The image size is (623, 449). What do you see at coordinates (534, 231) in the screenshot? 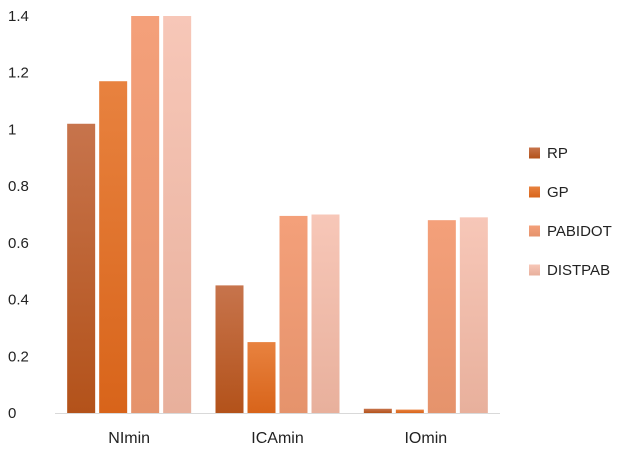
I see `legend-swatch-pabidot` at bounding box center [534, 231].